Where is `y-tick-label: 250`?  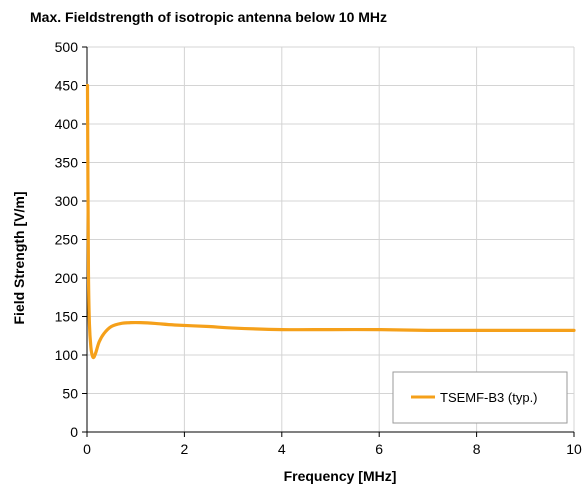 y-tick-label: 250 is located at coordinates (67, 240).